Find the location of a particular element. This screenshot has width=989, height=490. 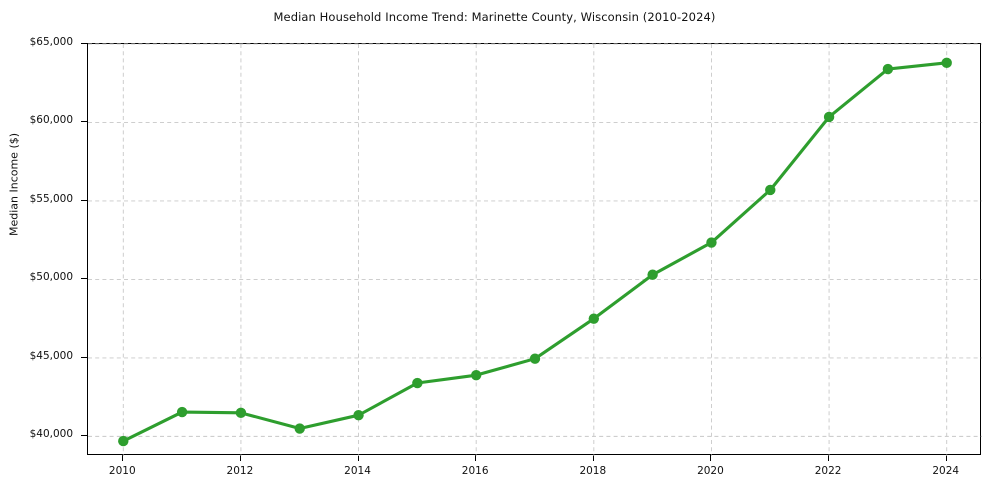

x-tick-label: 2016 is located at coordinates (475, 471).